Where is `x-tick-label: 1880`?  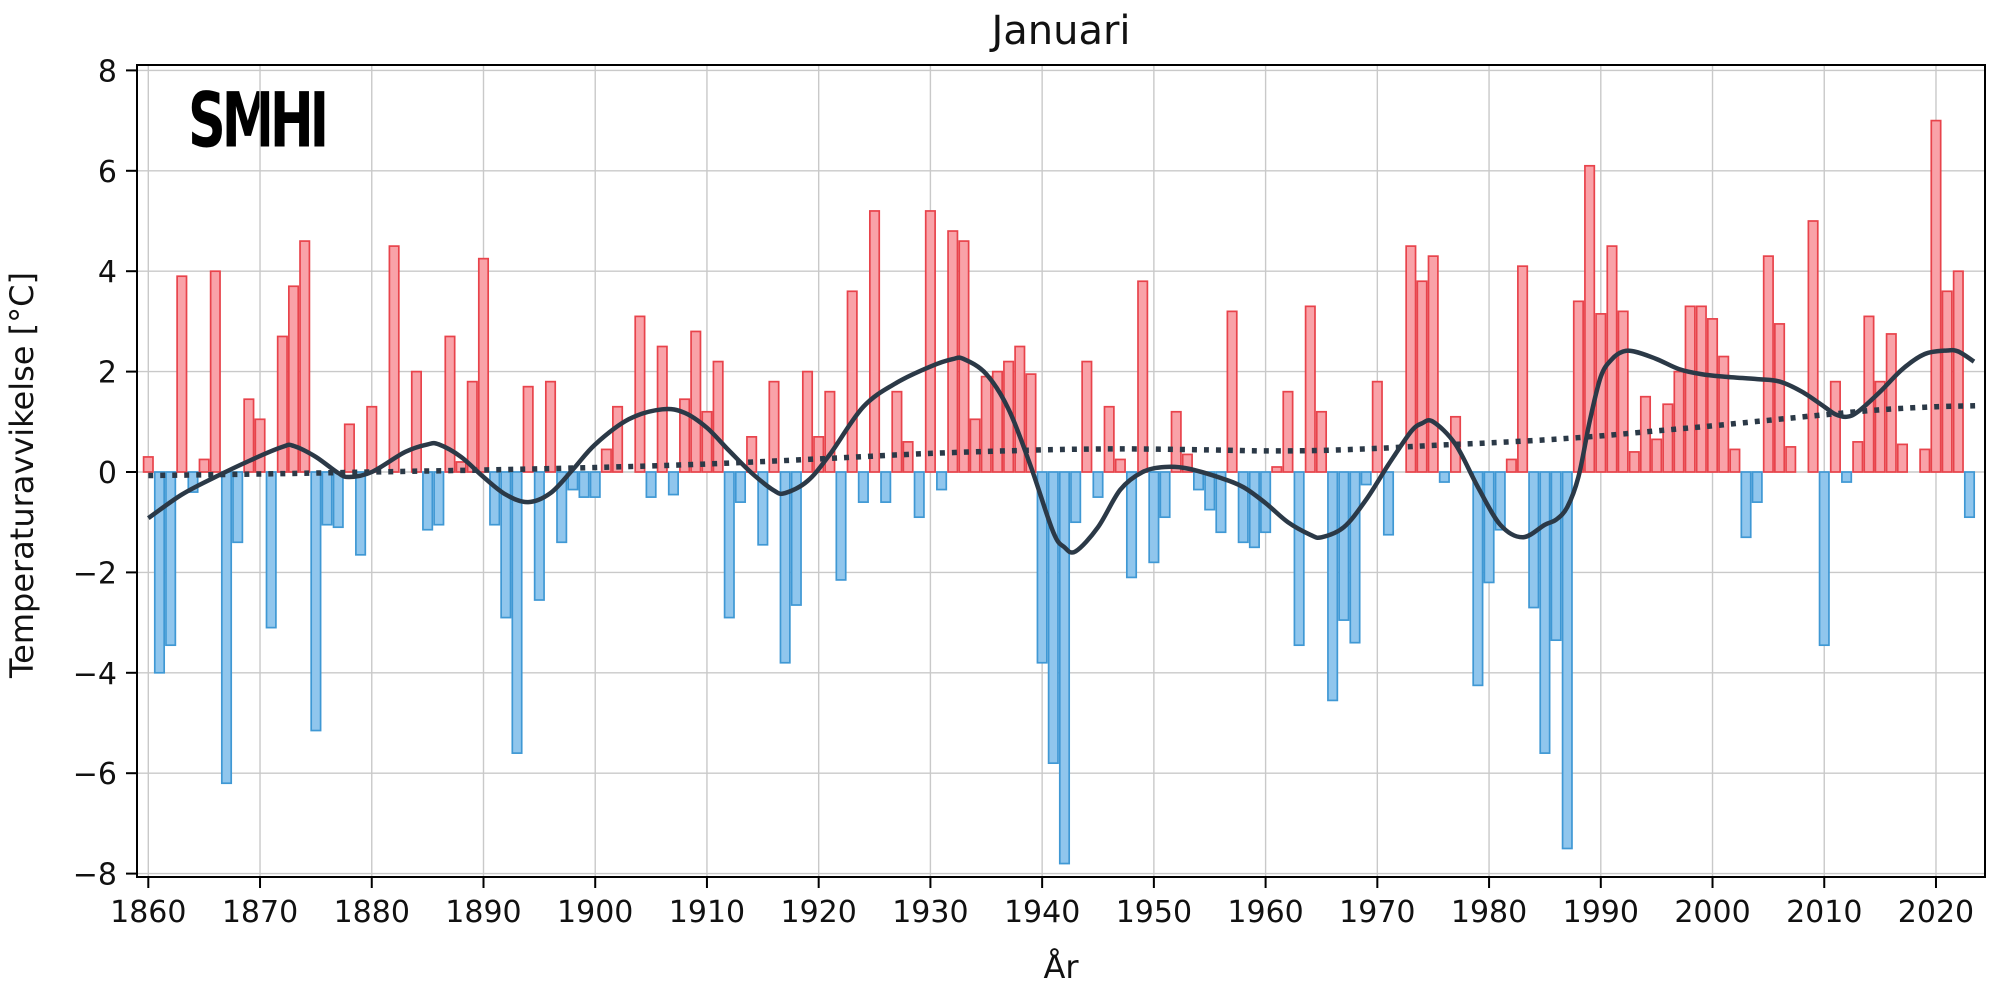 x-tick-label: 1880 is located at coordinates (372, 912).